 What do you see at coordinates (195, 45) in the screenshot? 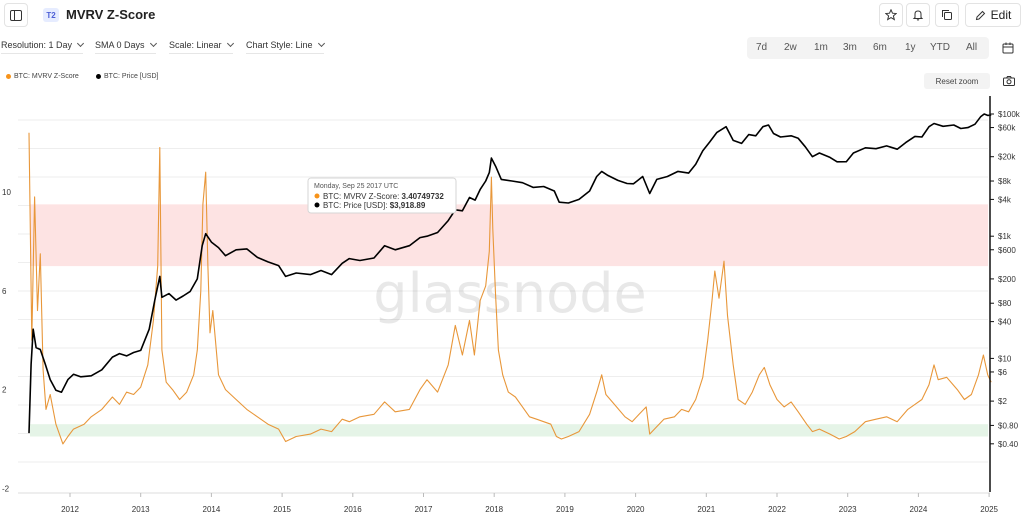
I see `scale-label: Scale: Linear` at bounding box center [195, 45].